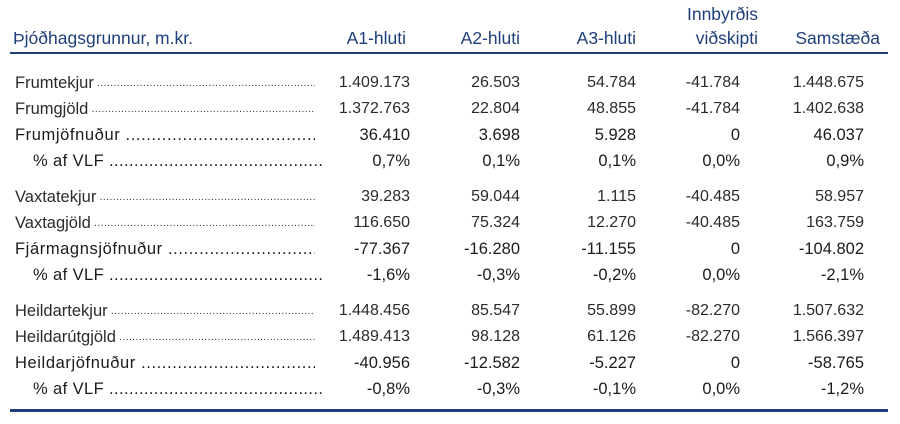  Describe the element at coordinates (165, 197) in the screenshot. I see `row-label: Vaxtatekjur` at that location.